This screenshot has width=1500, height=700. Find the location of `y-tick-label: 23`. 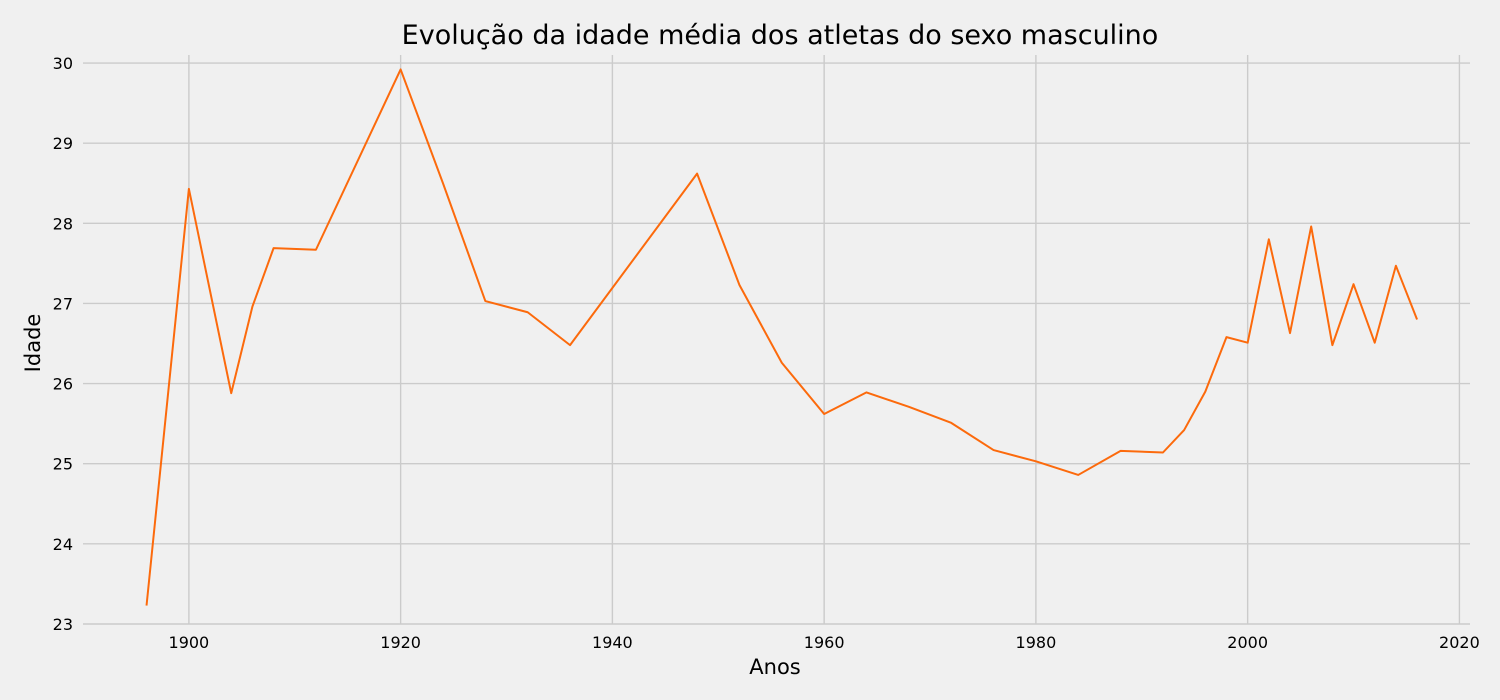

y-tick-label: 23 is located at coordinates (63, 624).